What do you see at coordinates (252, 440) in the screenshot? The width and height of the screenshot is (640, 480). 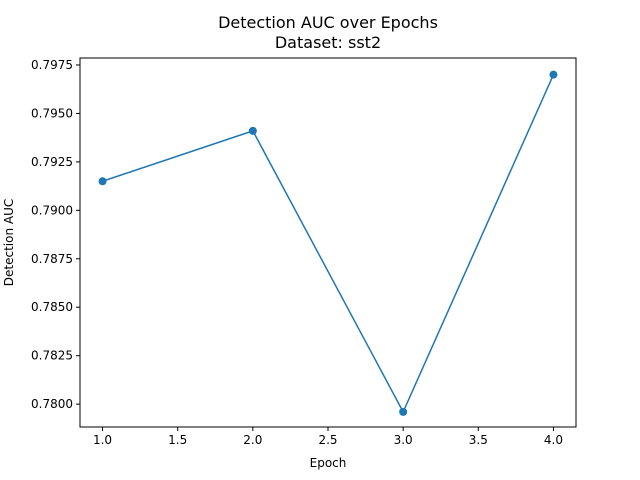 I see `x-tick-label: 2.0` at bounding box center [252, 440].